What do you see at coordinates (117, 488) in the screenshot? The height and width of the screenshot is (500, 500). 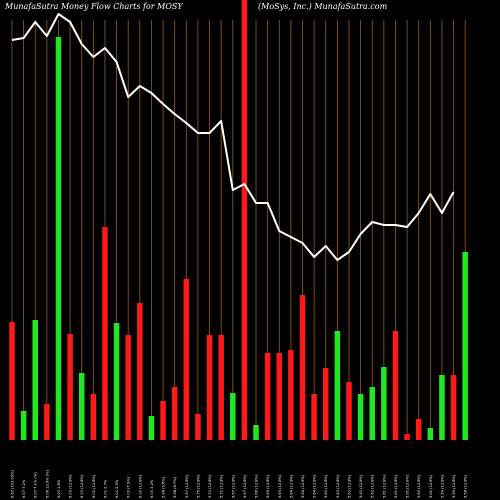 I see `x-tick-label: 6.01 2.5%` at bounding box center [117, 488].